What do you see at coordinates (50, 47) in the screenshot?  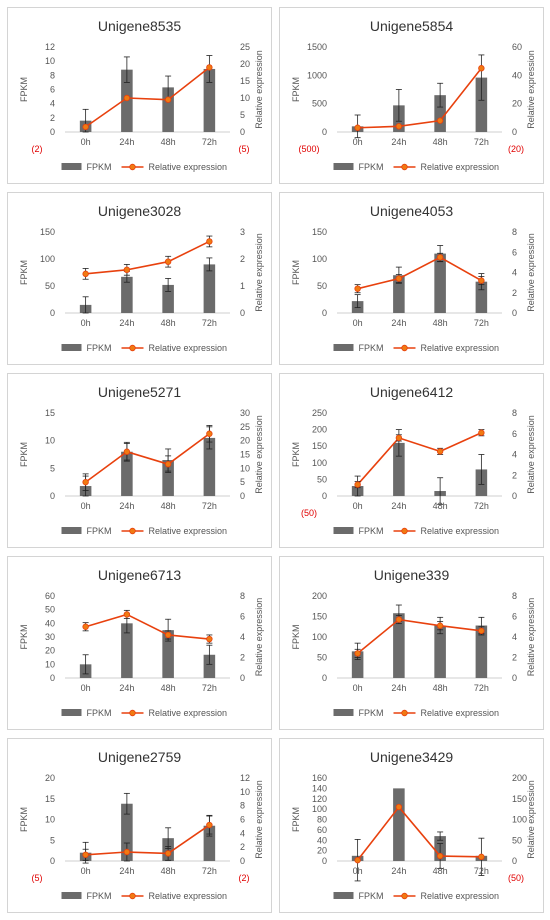 I see `y-tick-label: 12` at bounding box center [50, 47].